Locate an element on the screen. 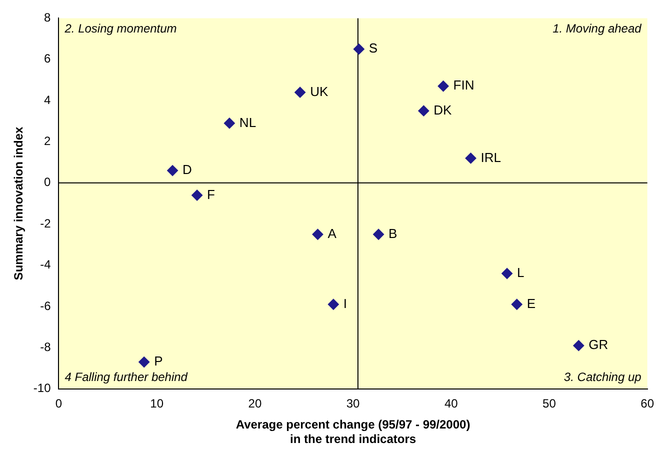 The height and width of the screenshot is (459, 665). y-tick-label: 0 is located at coordinates (48, 182).